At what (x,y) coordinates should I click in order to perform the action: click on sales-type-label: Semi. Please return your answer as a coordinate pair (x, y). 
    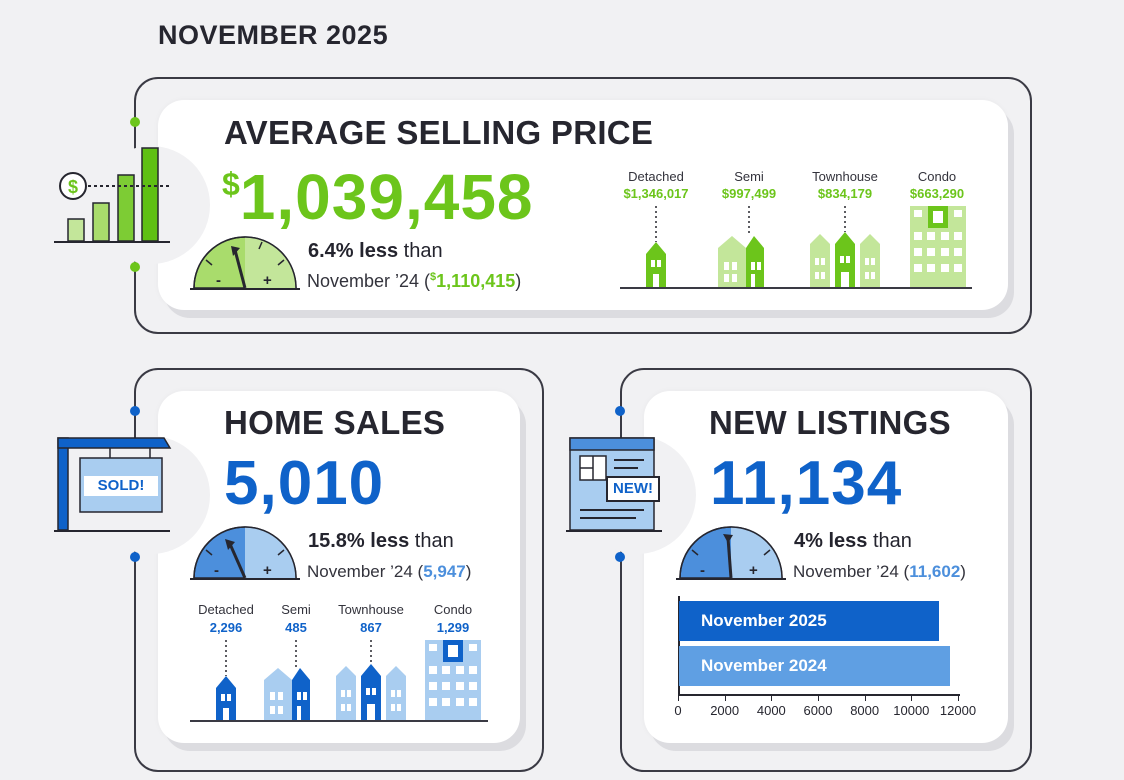
    Looking at the image, I should click on (296, 609).